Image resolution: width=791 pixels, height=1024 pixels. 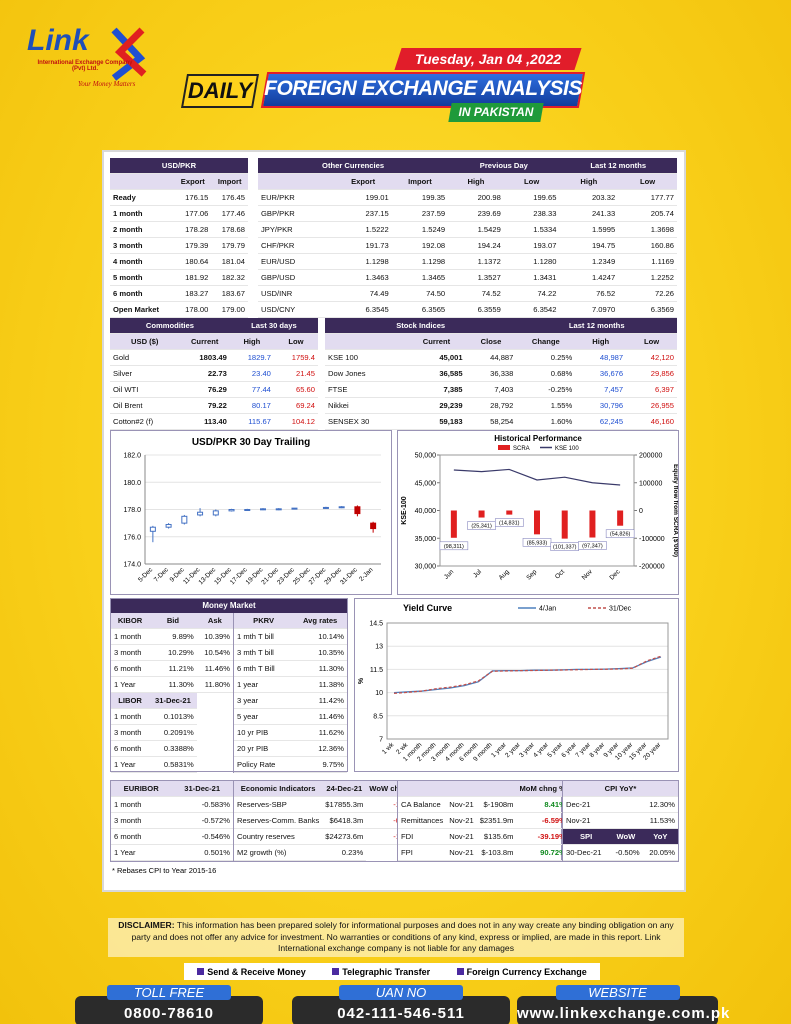 What do you see at coordinates (142, 229) in the screenshot?
I see `table-cell: 2 month` at bounding box center [142, 229].